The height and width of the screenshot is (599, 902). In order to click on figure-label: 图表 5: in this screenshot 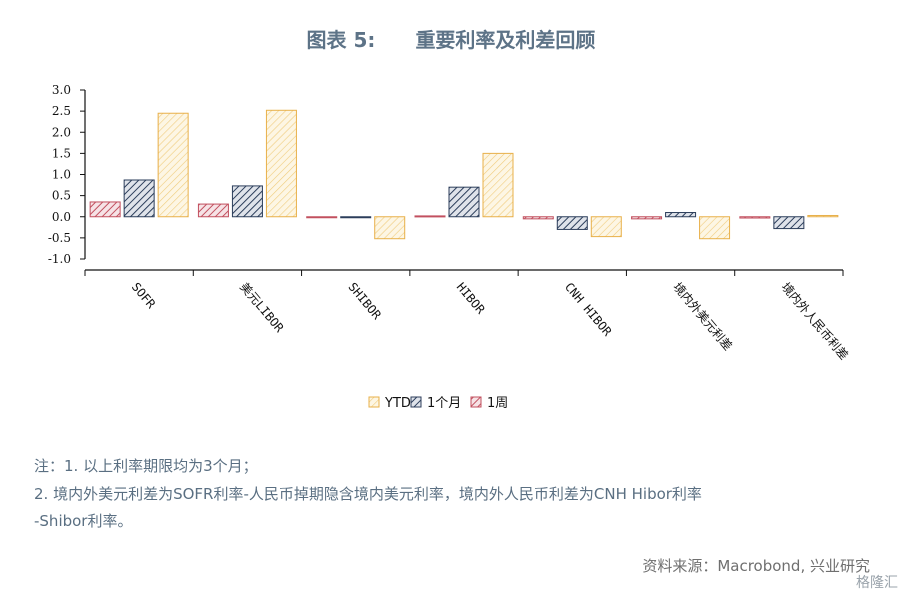, I will do `click(341, 40)`.